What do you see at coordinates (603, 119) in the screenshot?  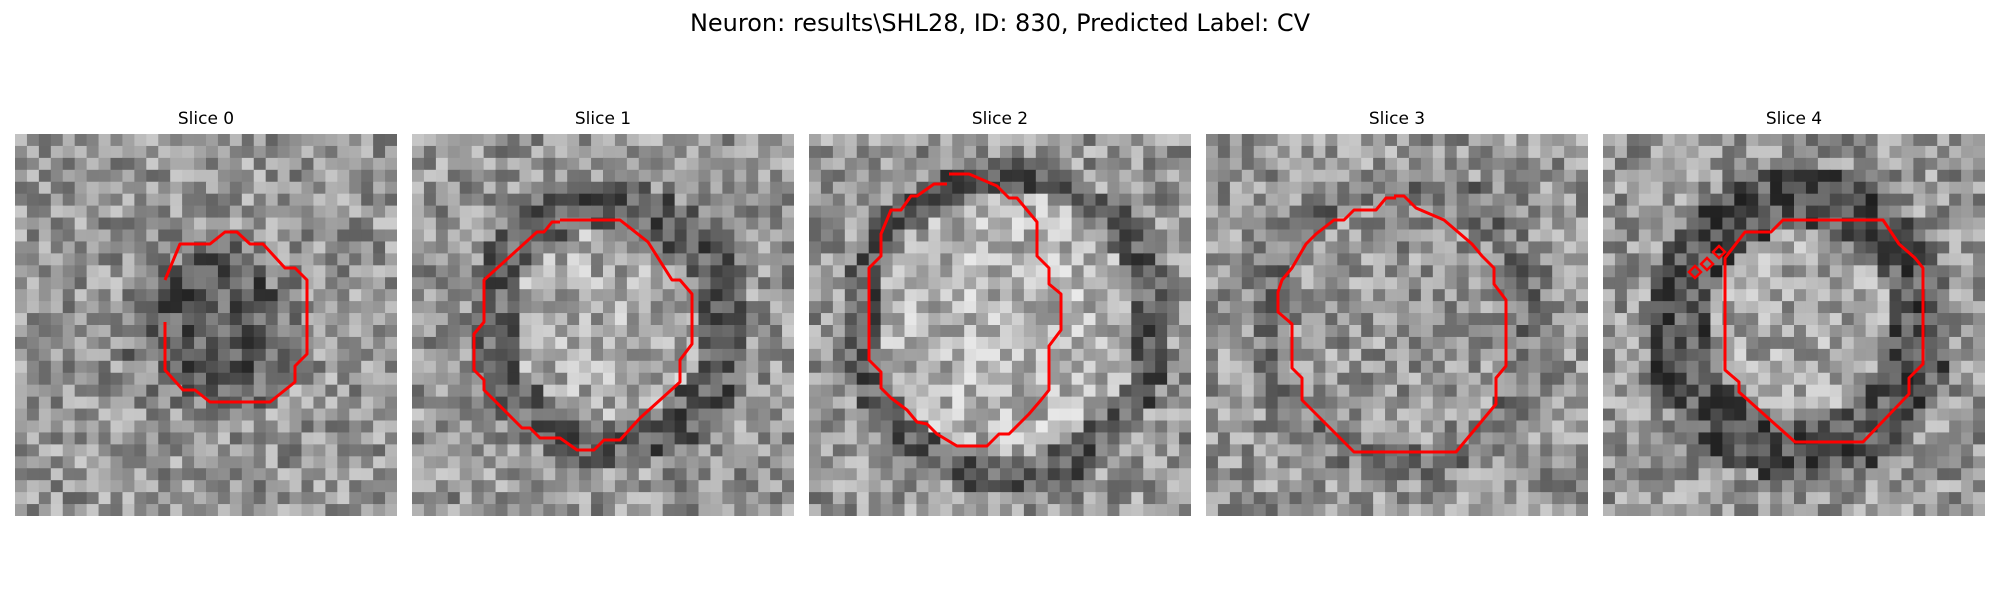 I see `slice-1-title: Slice 1` at bounding box center [603, 119].